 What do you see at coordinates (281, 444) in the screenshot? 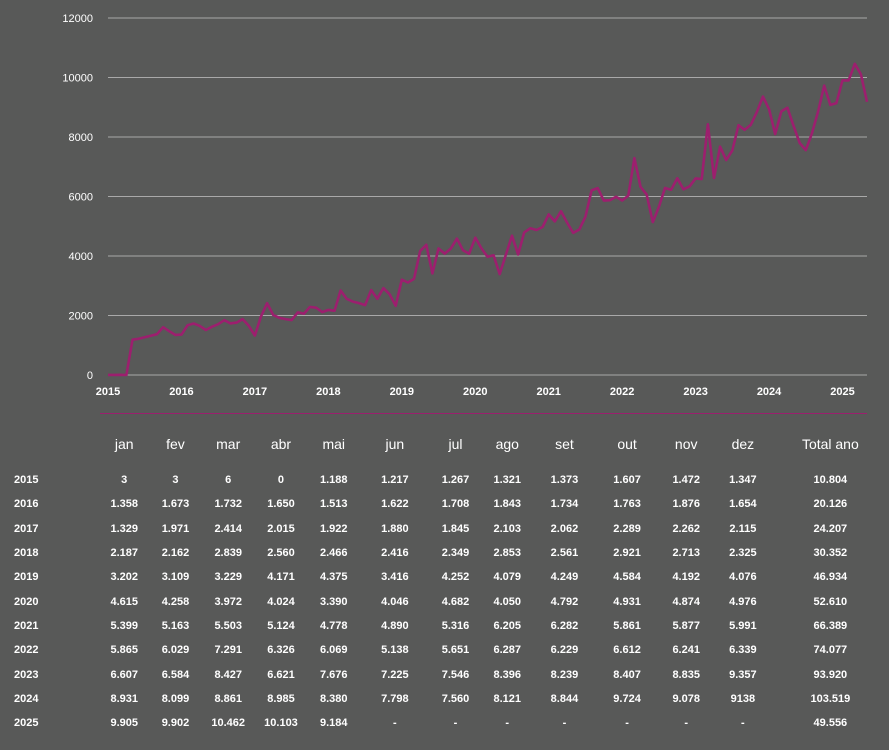
I see `header-month: abr` at bounding box center [281, 444].